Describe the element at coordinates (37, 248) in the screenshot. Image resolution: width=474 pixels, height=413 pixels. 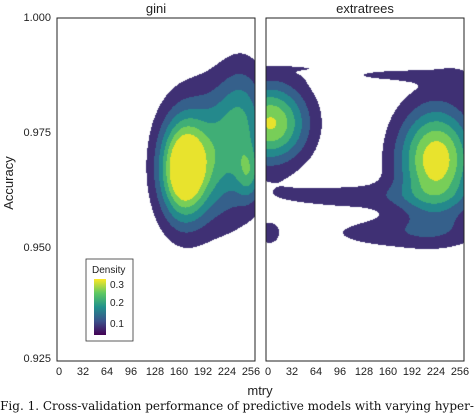
I see `y-tick-label: 0.950` at that location.